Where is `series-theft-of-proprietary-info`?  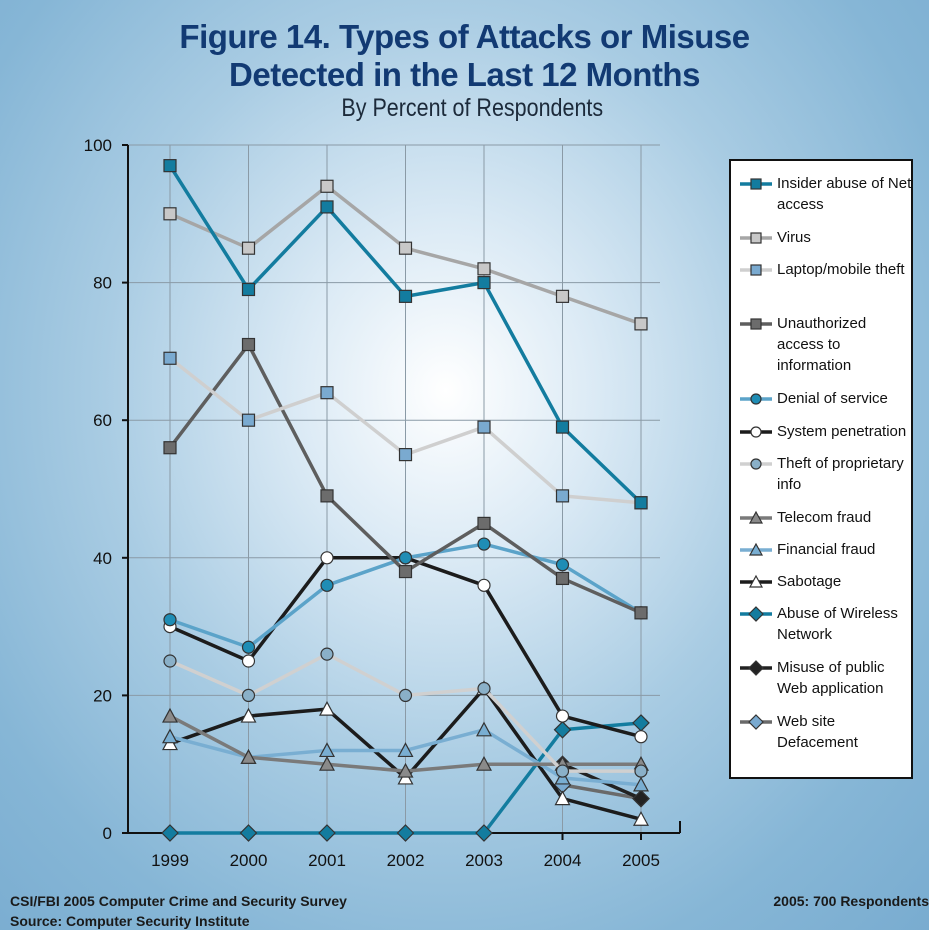
series-theft-of-proprietary-info is located at coordinates (405, 712).